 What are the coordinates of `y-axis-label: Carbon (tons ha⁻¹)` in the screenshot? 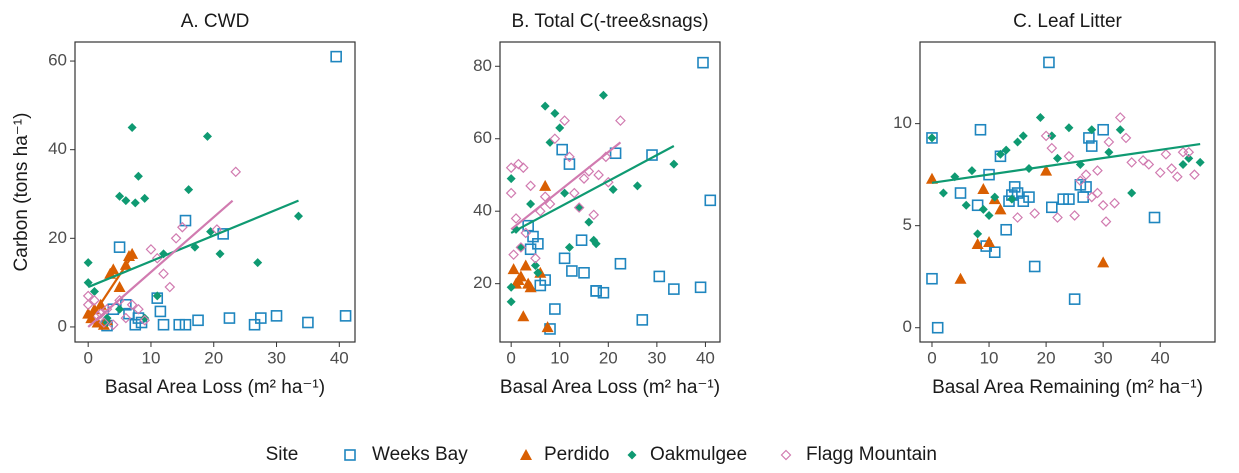 It's located at (21, 192).